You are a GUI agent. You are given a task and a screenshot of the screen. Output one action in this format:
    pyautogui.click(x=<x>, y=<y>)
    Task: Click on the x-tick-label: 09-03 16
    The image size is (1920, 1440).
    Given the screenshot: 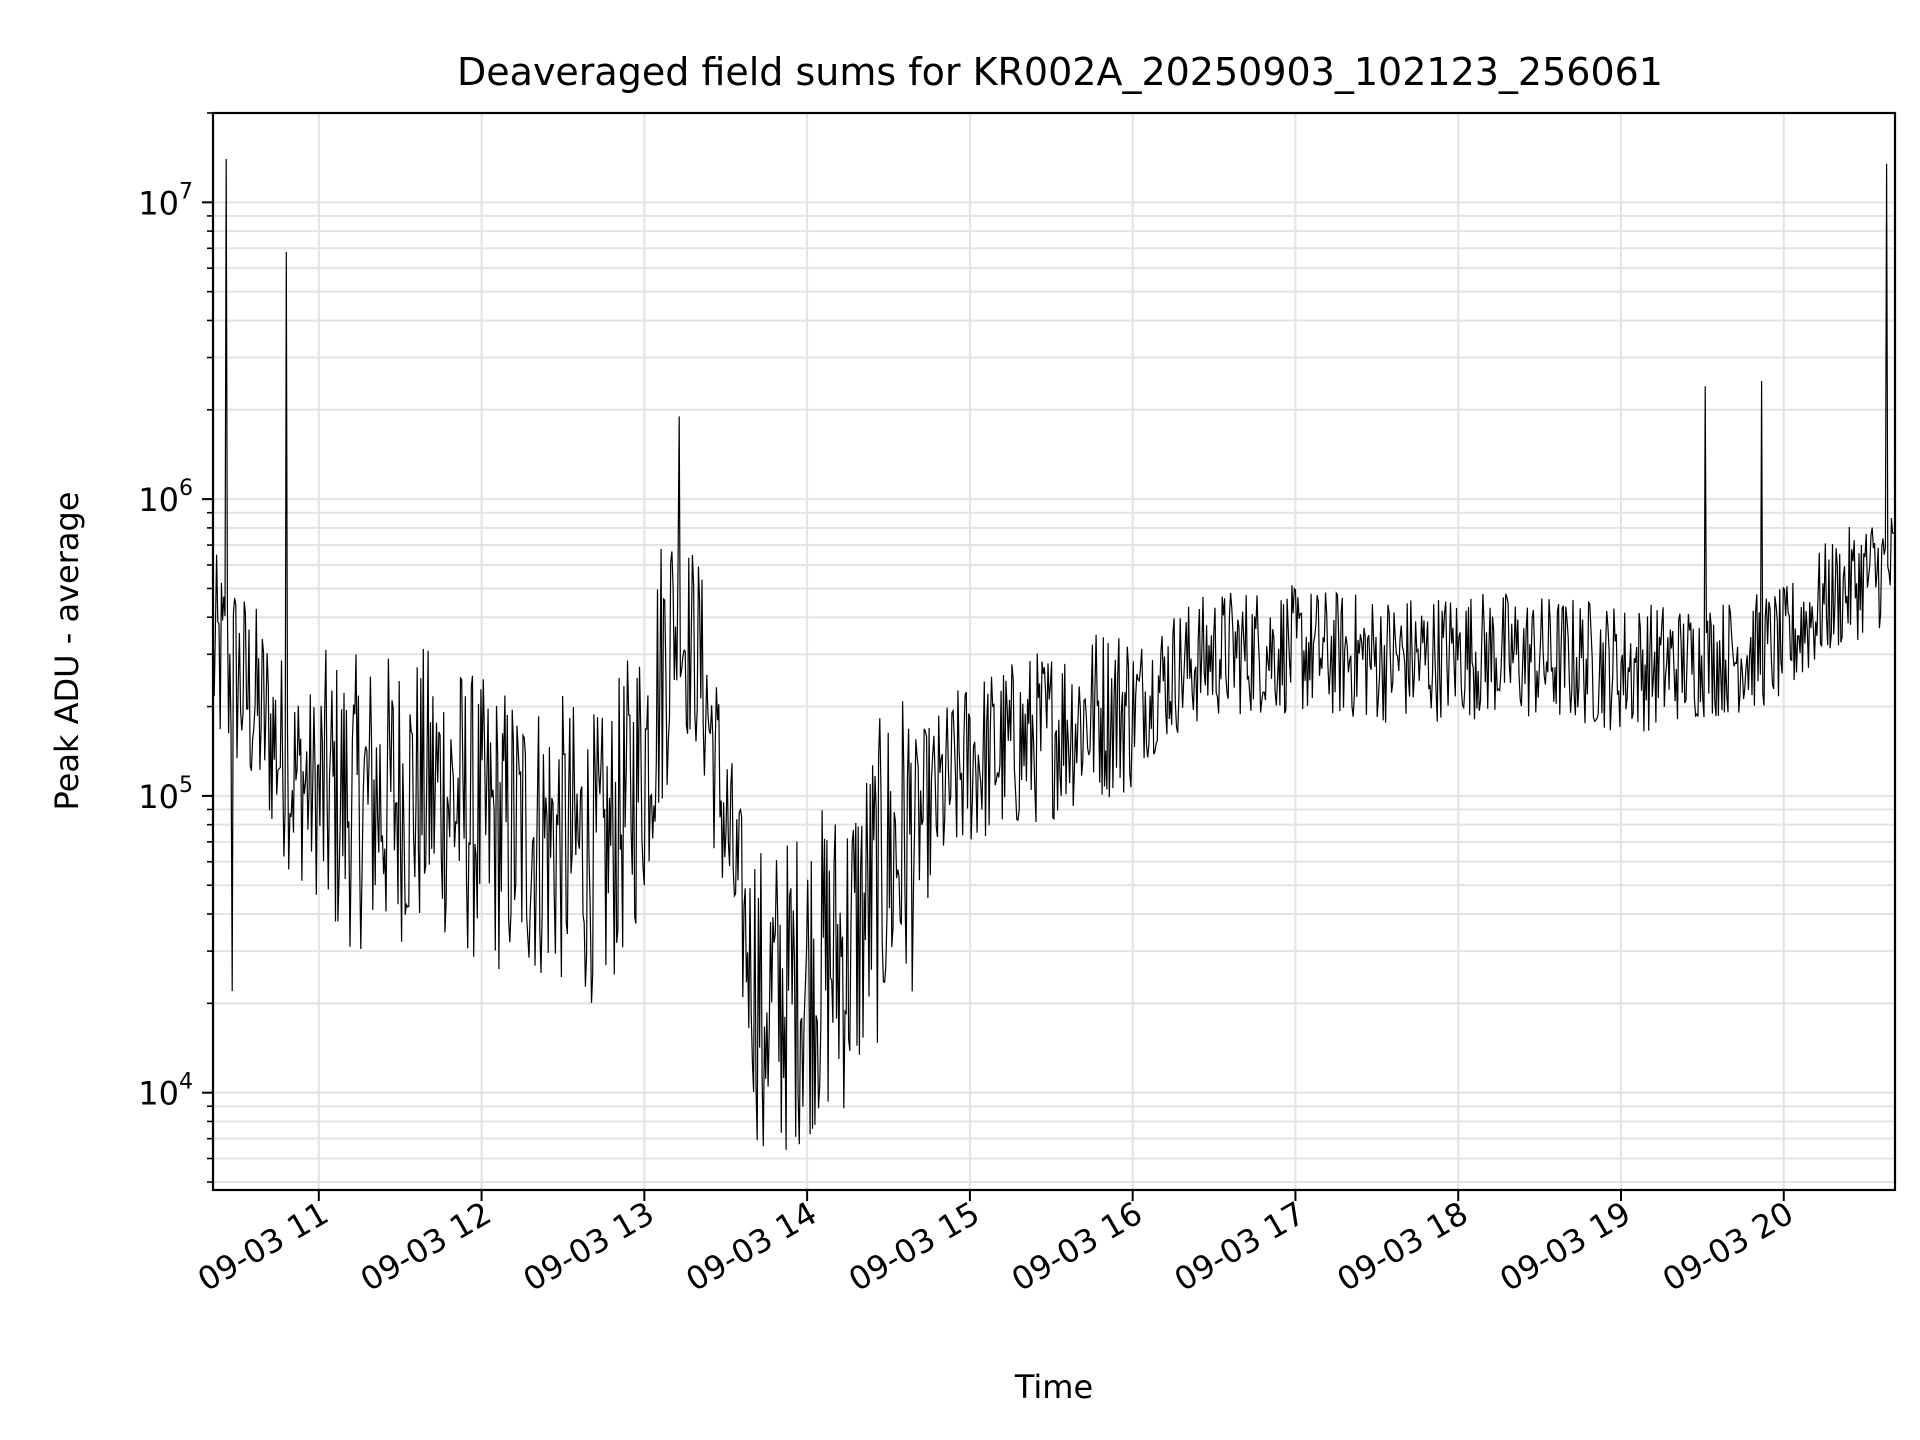 What is the action you would take?
    pyautogui.click(x=1077, y=1246)
    